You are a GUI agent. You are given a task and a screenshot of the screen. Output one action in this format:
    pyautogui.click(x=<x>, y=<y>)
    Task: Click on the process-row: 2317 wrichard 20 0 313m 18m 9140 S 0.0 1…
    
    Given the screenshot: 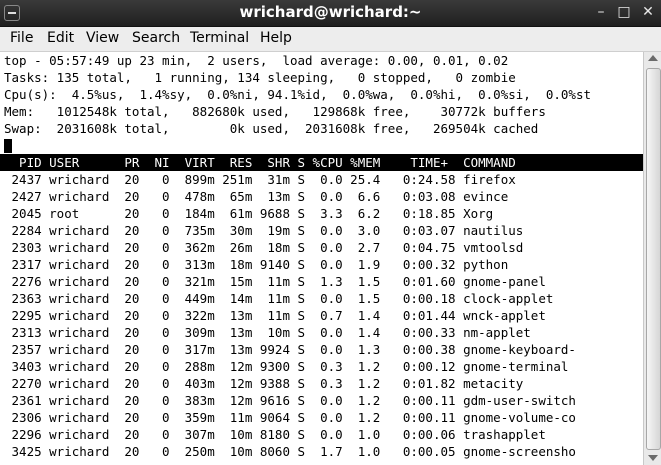 What is the action you would take?
    pyautogui.click(x=256, y=264)
    